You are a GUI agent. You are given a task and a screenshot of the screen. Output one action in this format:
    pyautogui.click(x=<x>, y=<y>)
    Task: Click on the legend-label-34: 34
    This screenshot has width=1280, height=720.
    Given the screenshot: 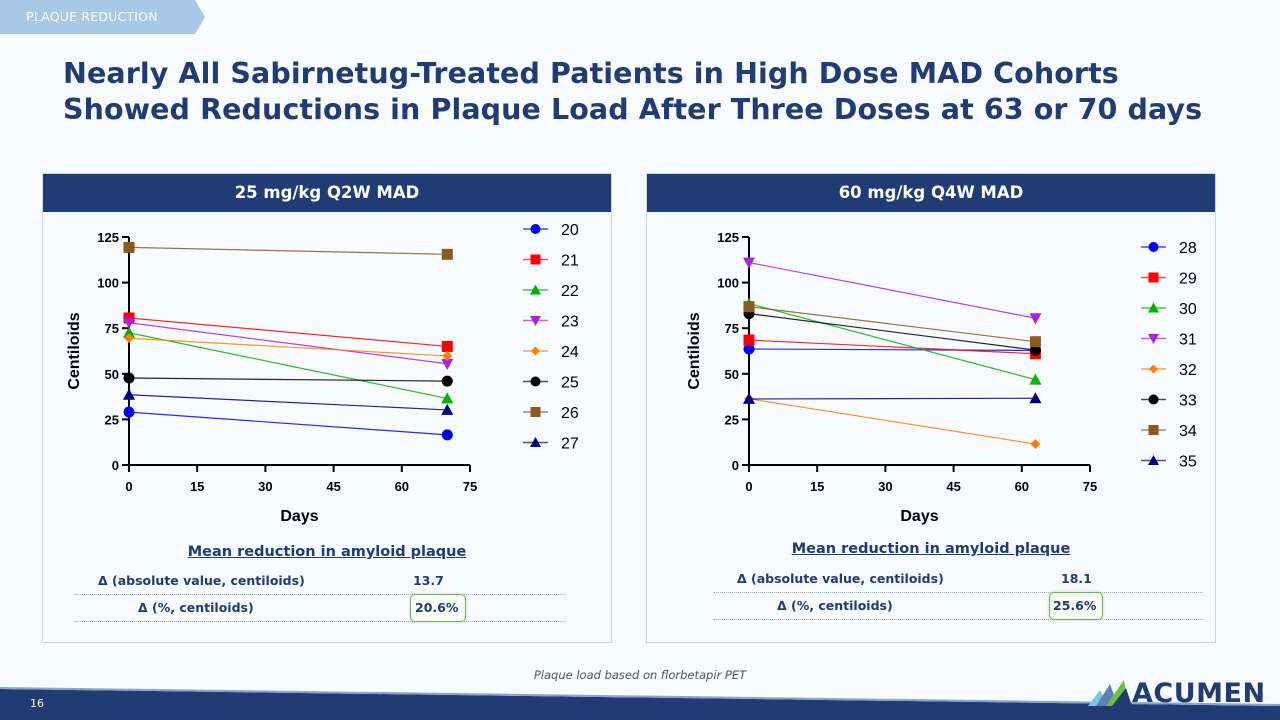 What is the action you would take?
    pyautogui.click(x=1188, y=431)
    